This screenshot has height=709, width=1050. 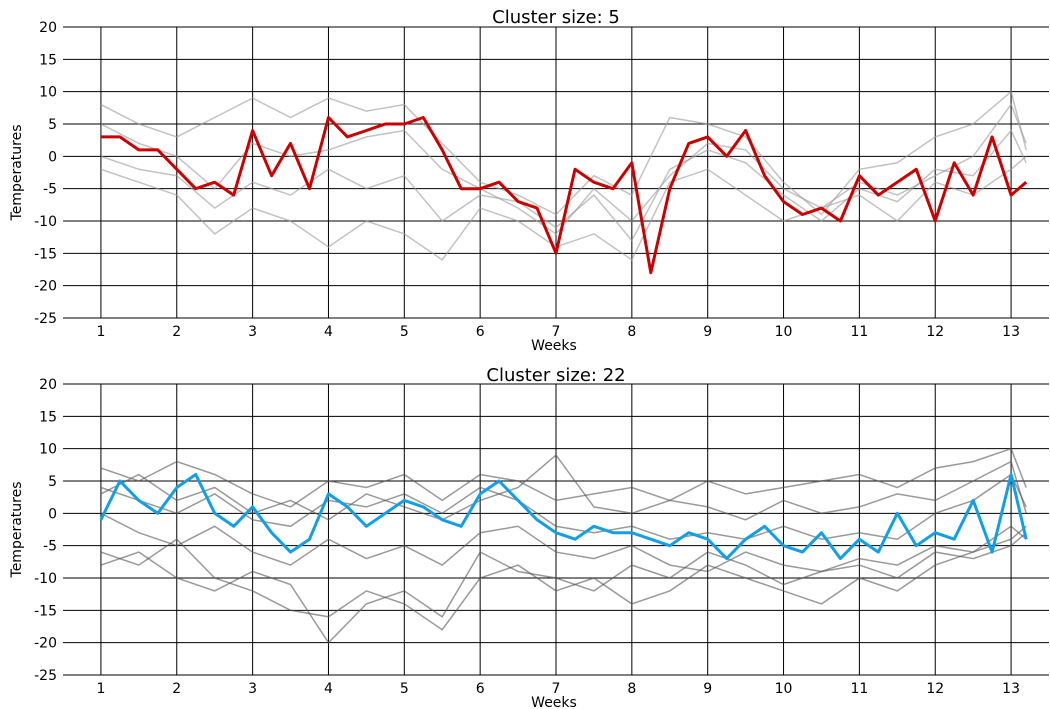 What do you see at coordinates (555, 375) in the screenshot?
I see `chart-title: Cluster size: 22` at bounding box center [555, 375].